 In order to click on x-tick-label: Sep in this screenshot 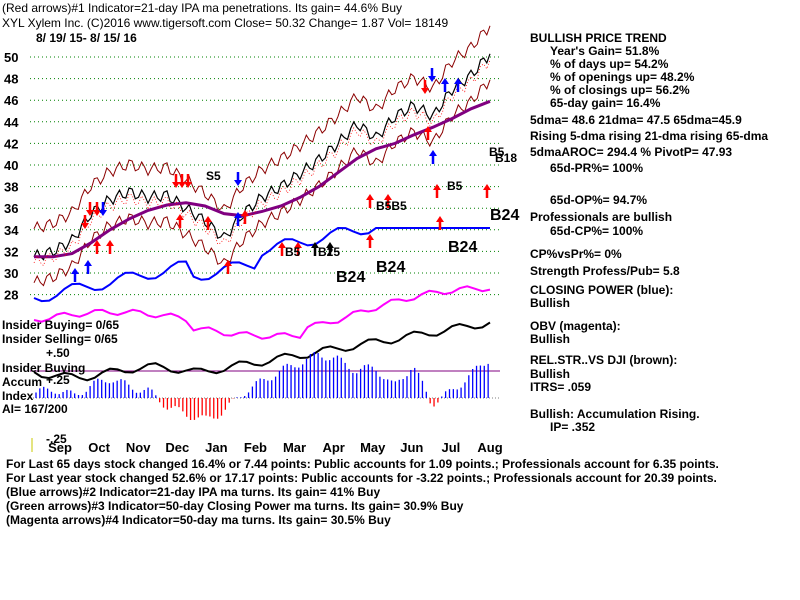, I will do `click(60, 447)`.